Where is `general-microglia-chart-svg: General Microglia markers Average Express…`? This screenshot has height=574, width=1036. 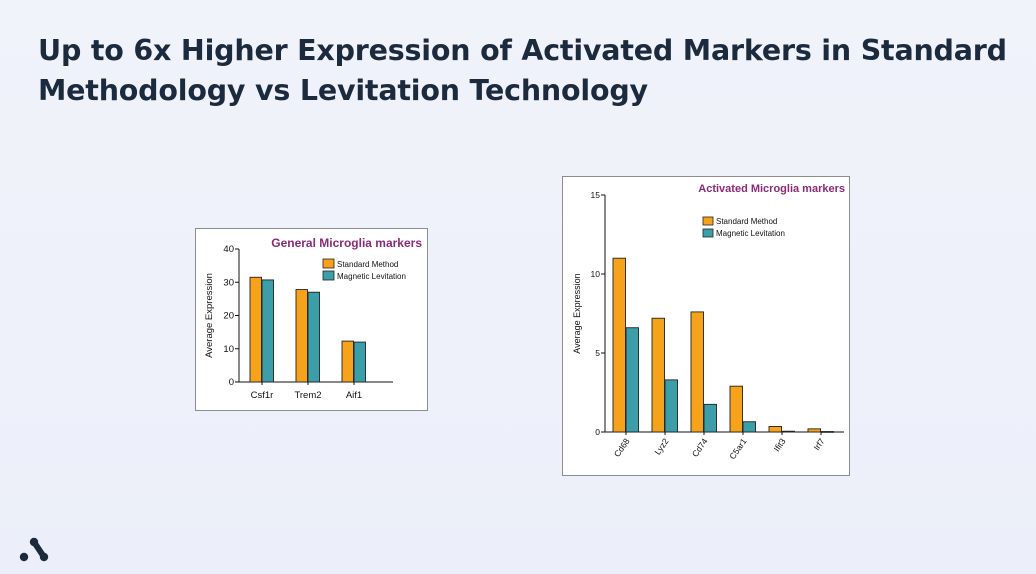 general-microglia-chart-svg: General Microglia markers Average Express… is located at coordinates (313, 318).